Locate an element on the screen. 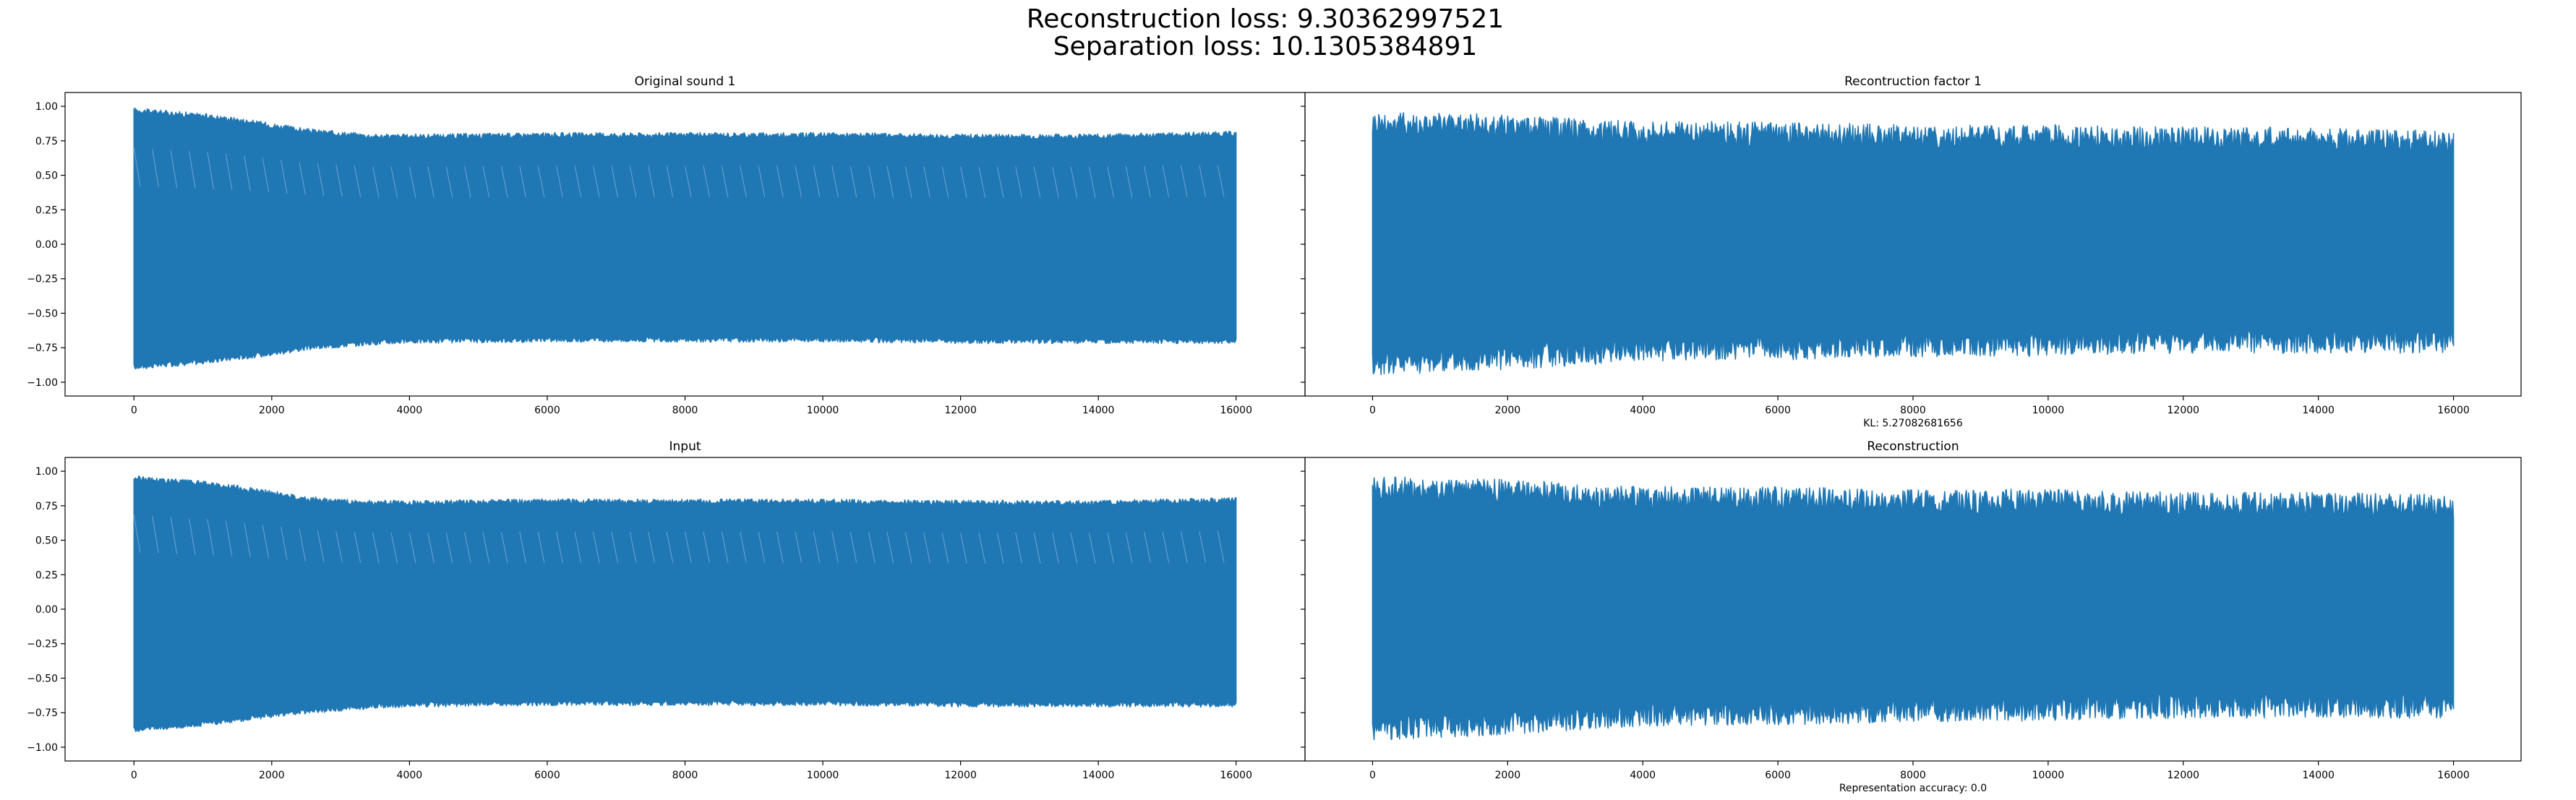 This screenshot has height=800, width=2576. panel-title: Input is located at coordinates (685, 446).